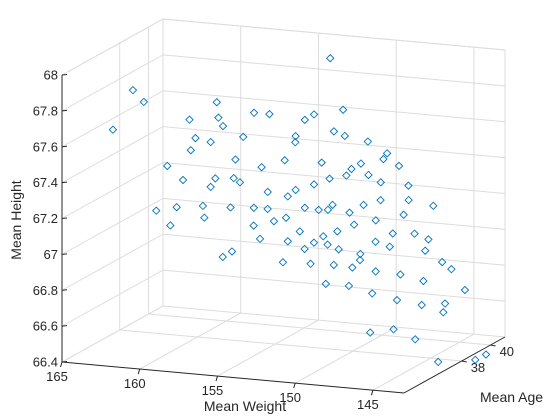  What do you see at coordinates (45, 326) in the screenshot?
I see `z-tick-label: 66.6` at bounding box center [45, 326].